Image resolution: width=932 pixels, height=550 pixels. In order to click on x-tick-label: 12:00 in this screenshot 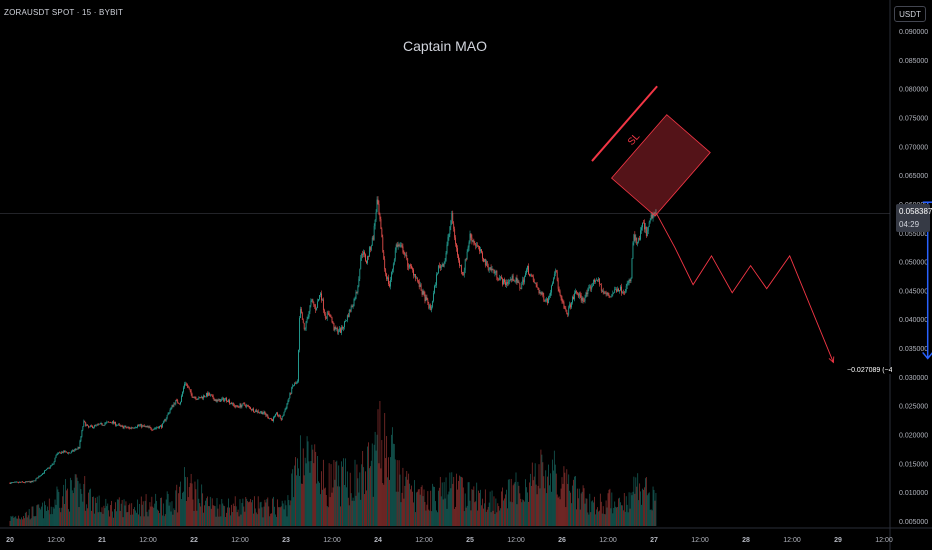, I will do `click(792, 540)`.